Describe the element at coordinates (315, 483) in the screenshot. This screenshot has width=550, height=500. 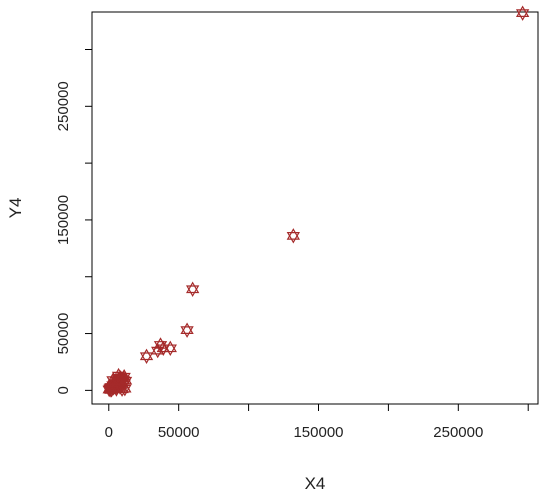
I see `x-axis-label: X4` at that location.